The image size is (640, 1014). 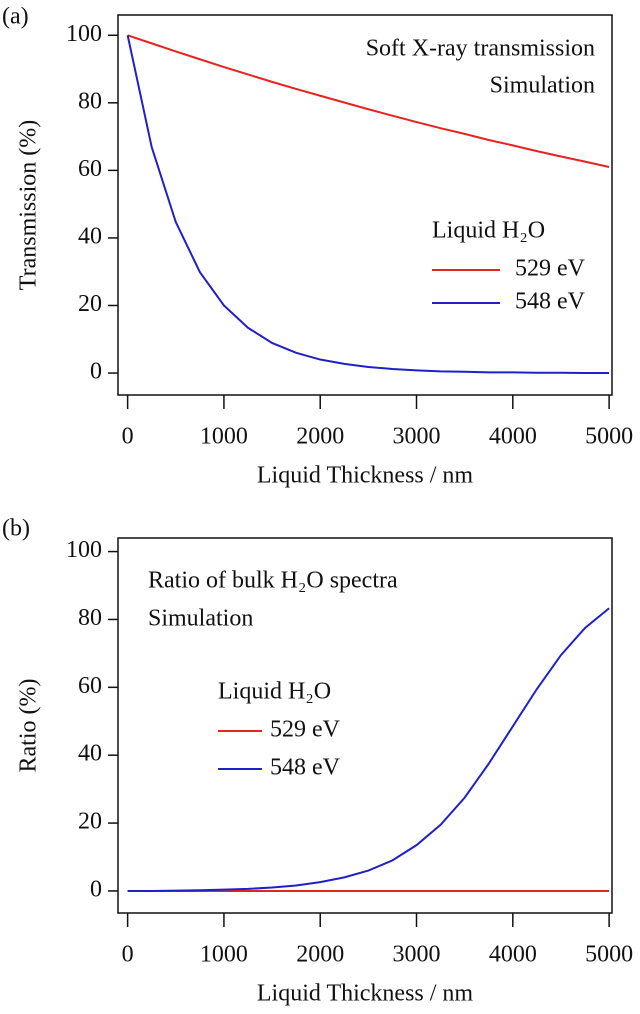 What do you see at coordinates (29, 726) in the screenshot?
I see `y-axis-label: Ratio (%)` at bounding box center [29, 726].